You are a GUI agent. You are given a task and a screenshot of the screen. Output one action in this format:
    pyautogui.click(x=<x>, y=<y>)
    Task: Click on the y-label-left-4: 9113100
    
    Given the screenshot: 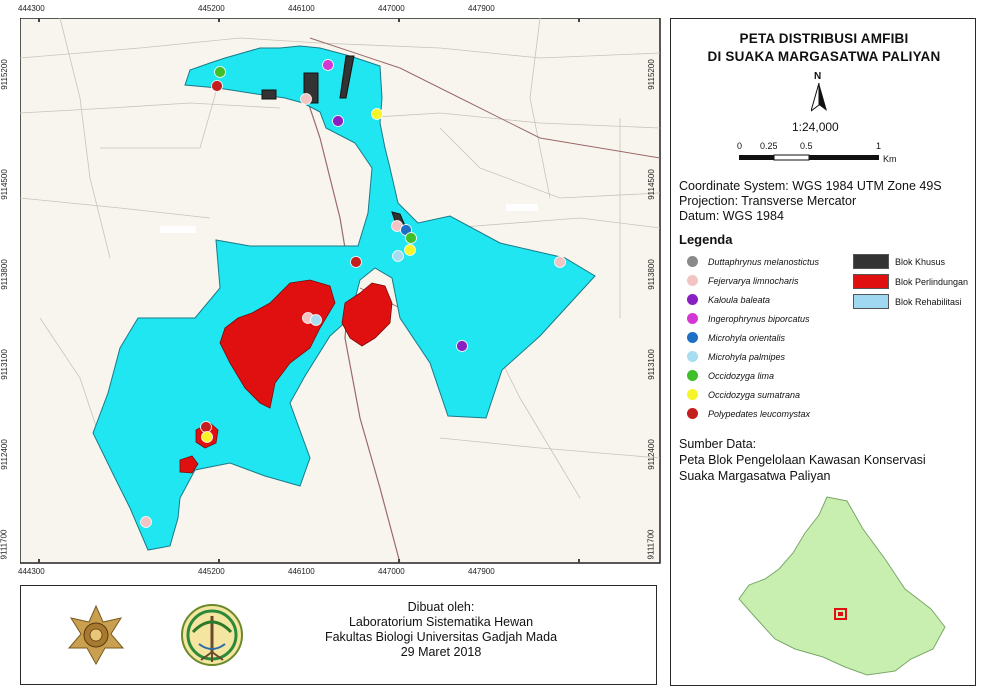 What is the action you would take?
    pyautogui.click(x=4, y=364)
    